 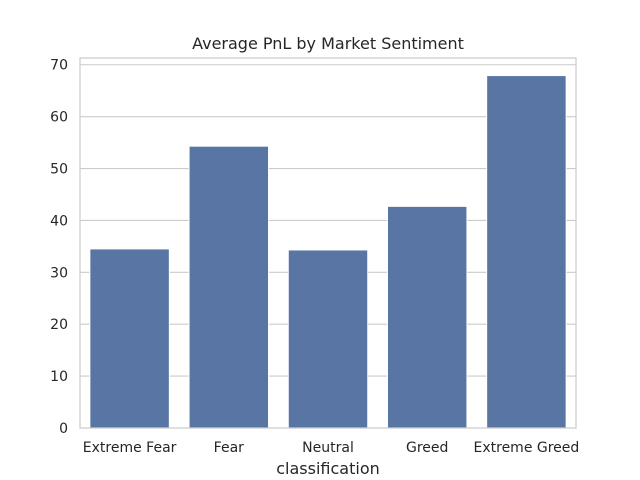 What do you see at coordinates (59, 325) in the screenshot?
I see `y-tick-label: 20` at bounding box center [59, 325].